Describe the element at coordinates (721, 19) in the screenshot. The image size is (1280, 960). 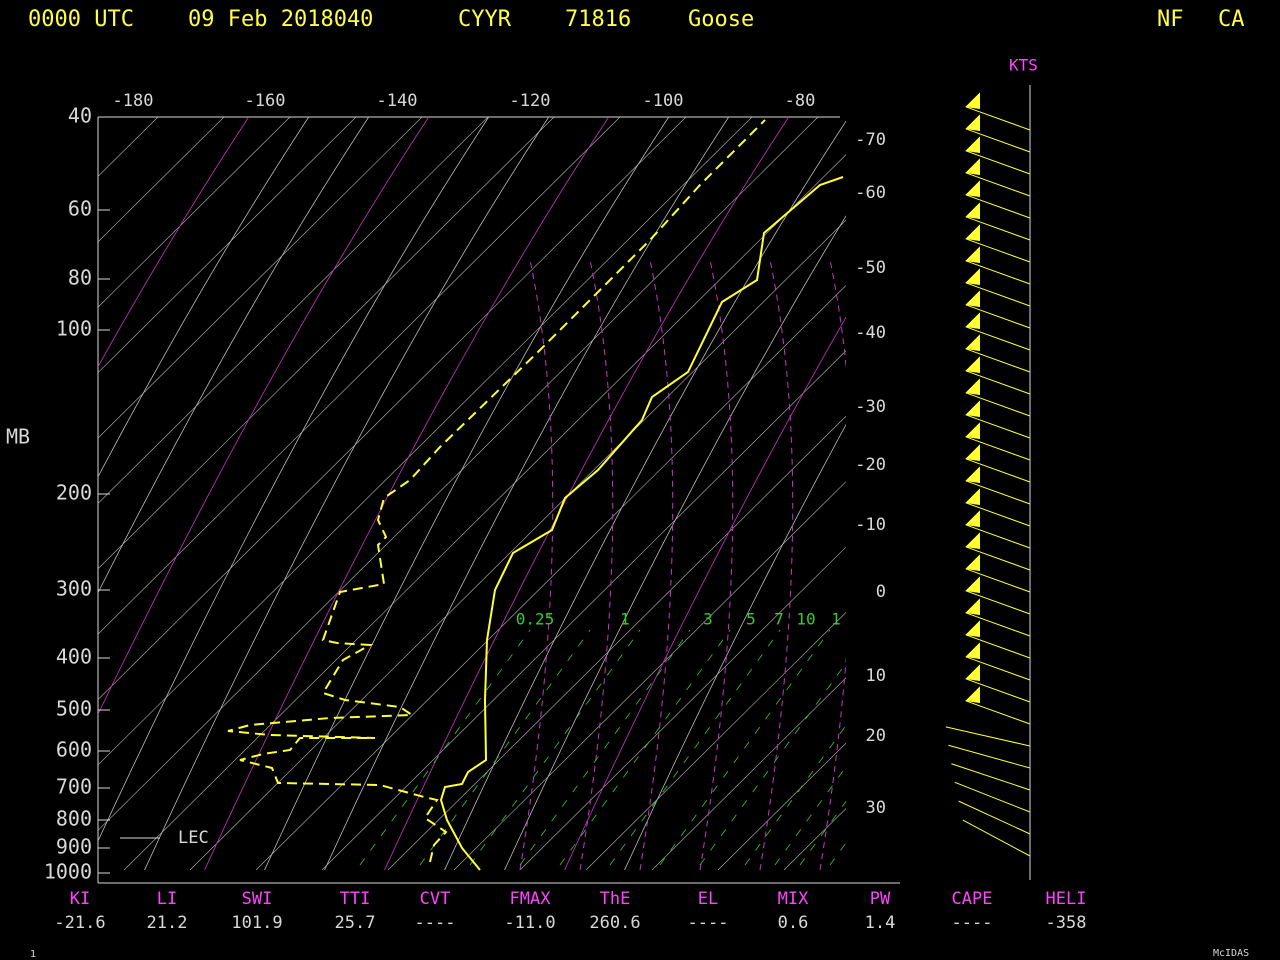
I see `station-name: Goose` at that location.